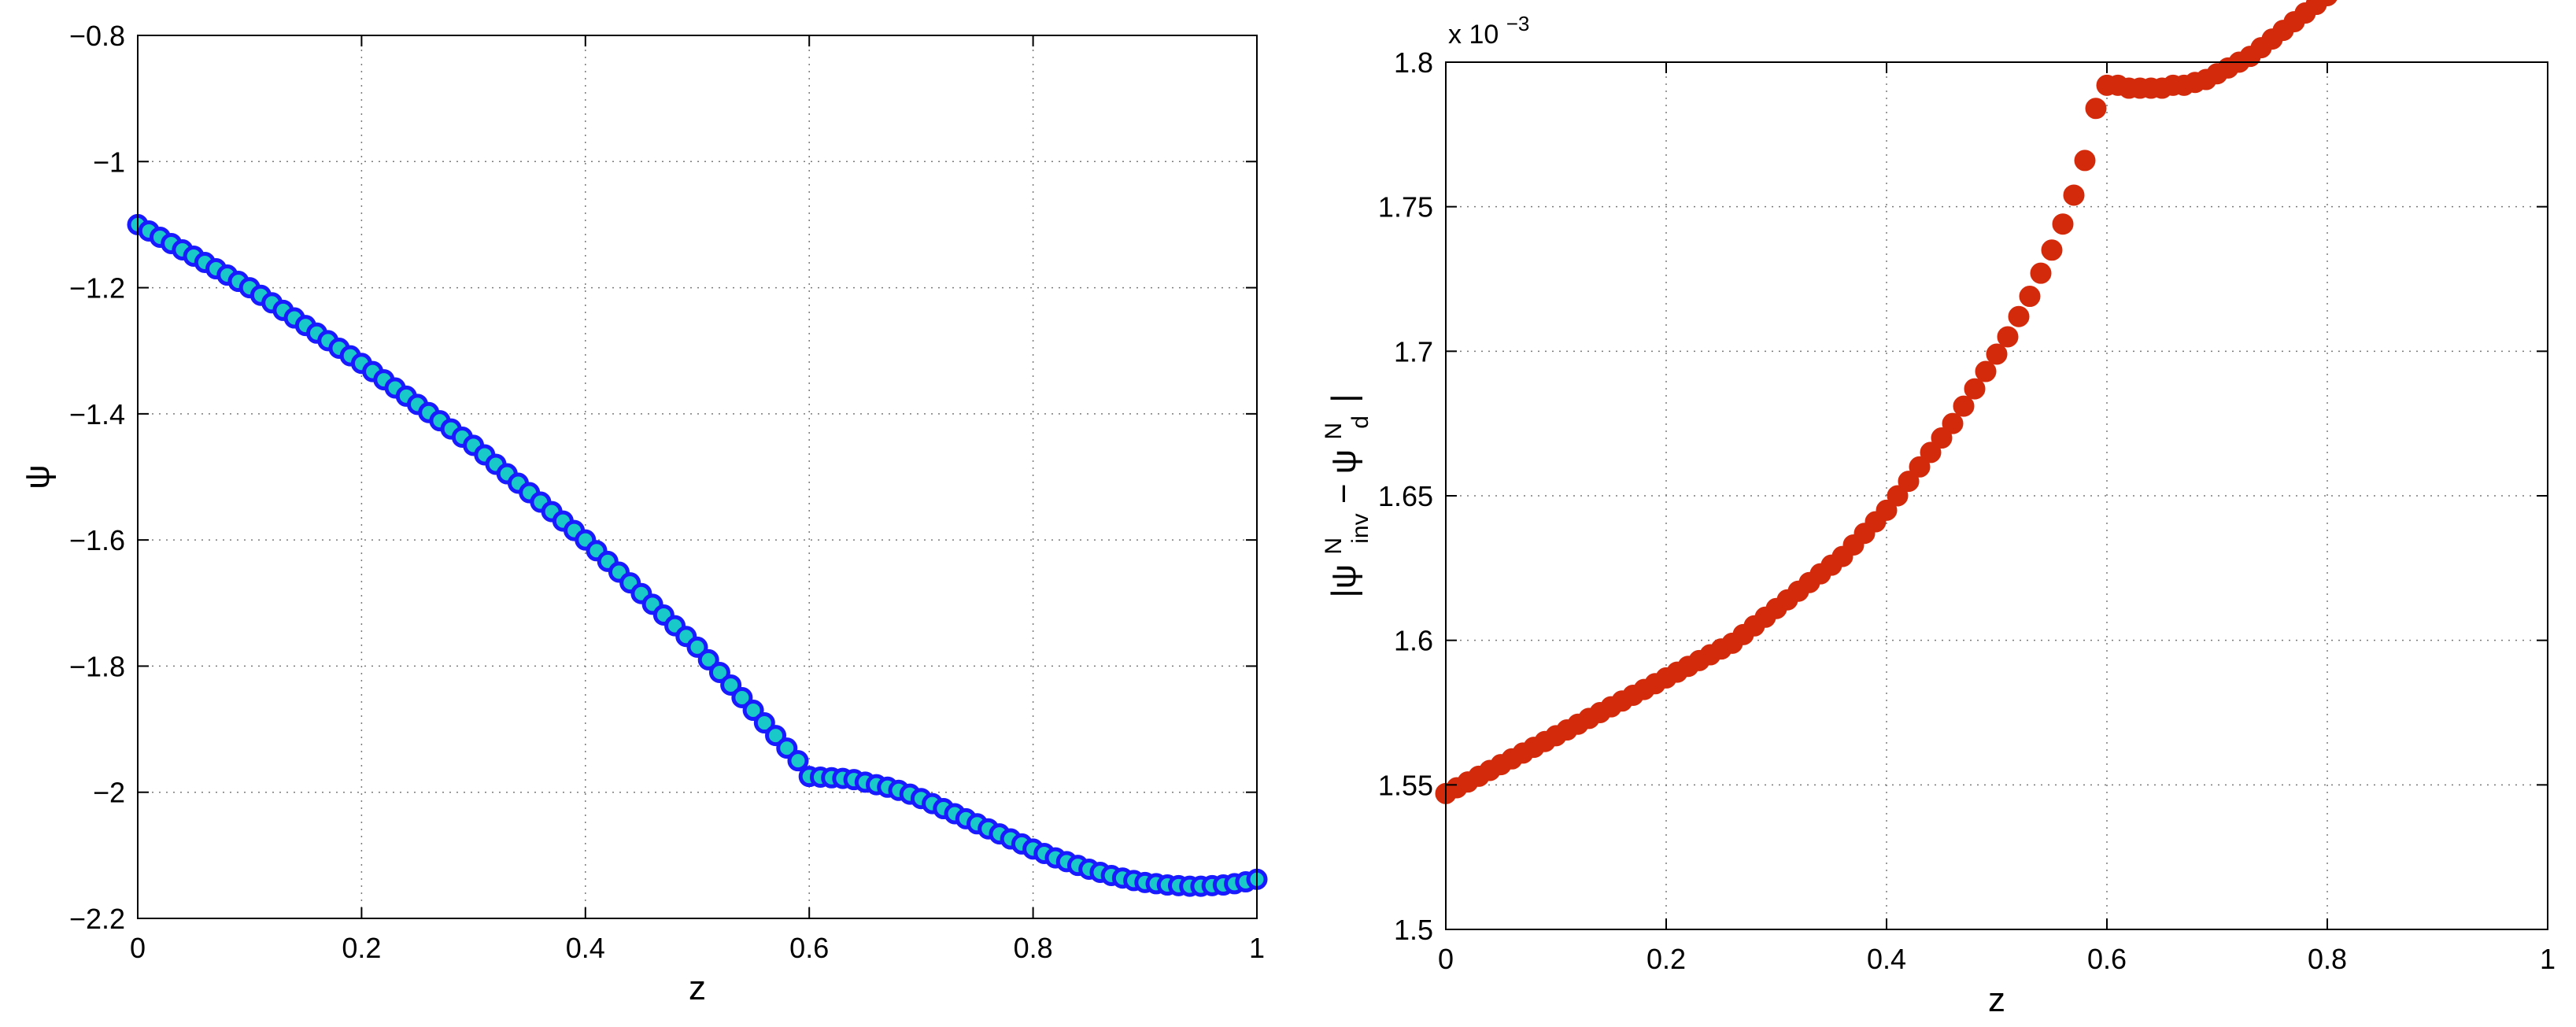 This screenshot has width=2576, height=1027. Describe the element at coordinates (809, 948) in the screenshot. I see `left-x-tick-label: 0.6` at that location.